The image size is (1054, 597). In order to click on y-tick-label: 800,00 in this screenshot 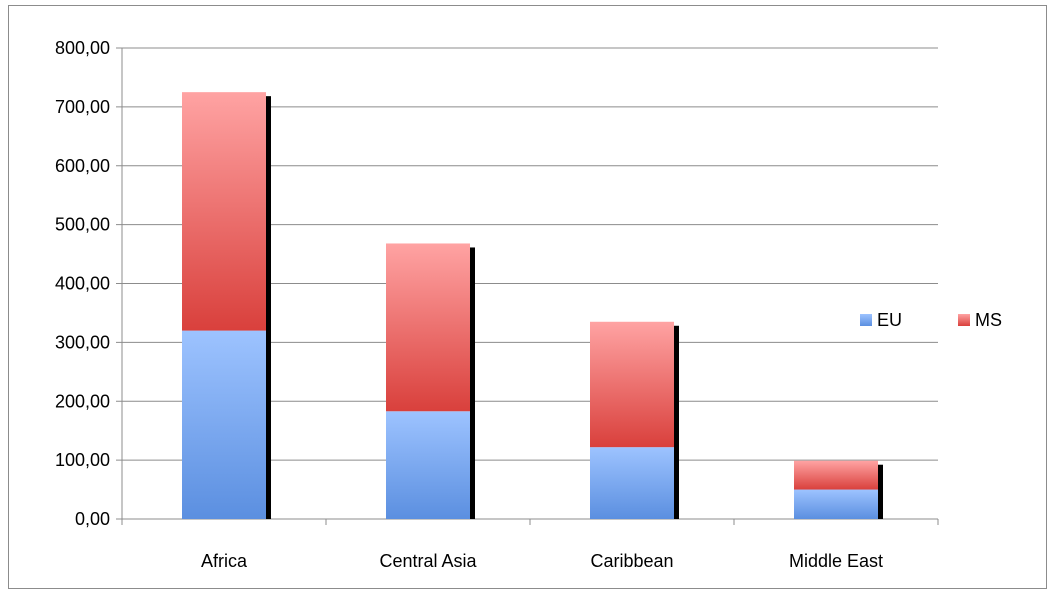, I will do `click(82, 48)`.